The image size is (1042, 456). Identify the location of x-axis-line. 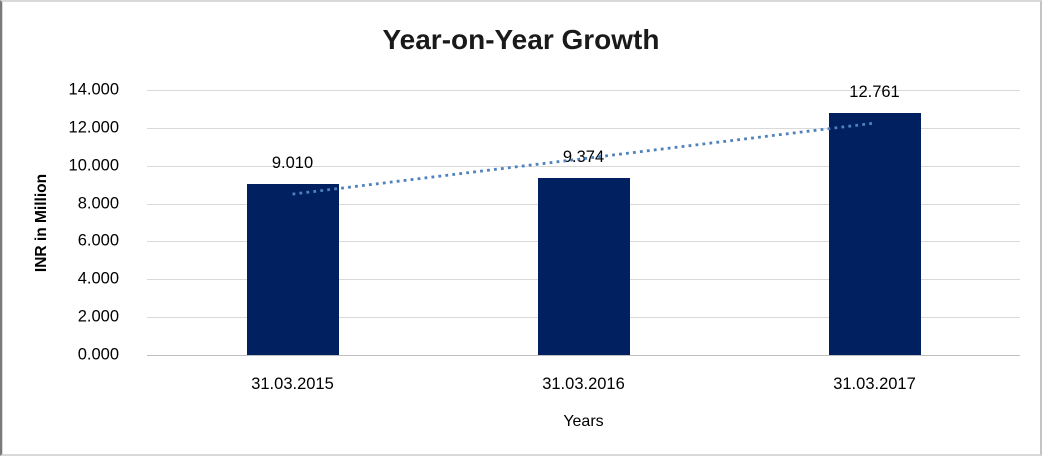
(583, 355).